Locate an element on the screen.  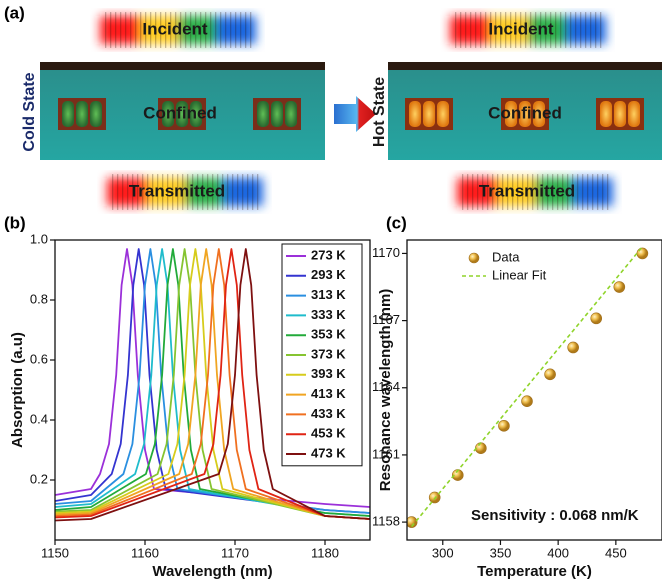
legend-label: Data is located at coordinates (506, 256).